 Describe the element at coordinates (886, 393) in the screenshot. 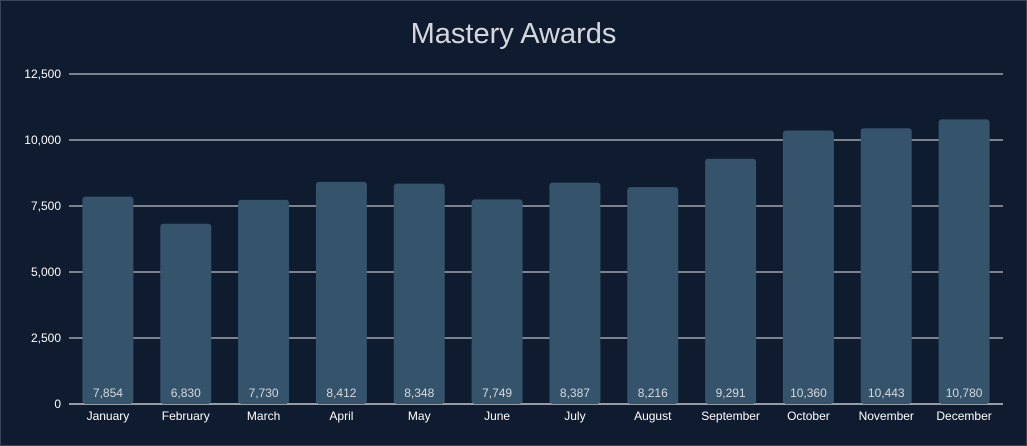

I see `bar-data-label: 10,443` at that location.